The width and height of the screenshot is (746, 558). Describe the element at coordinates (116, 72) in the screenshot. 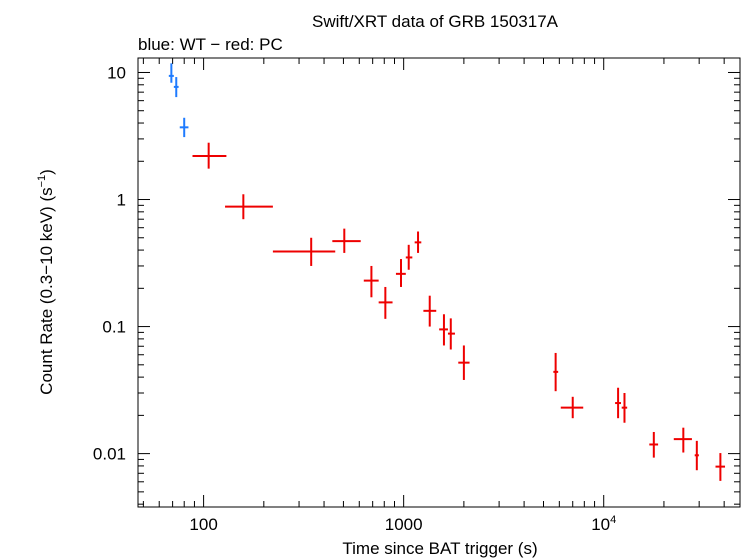

I see `y-tick-label: 10` at that location.